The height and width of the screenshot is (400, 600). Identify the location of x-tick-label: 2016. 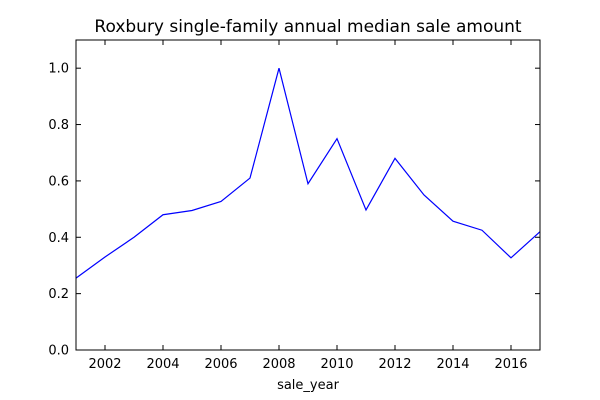
(510, 364).